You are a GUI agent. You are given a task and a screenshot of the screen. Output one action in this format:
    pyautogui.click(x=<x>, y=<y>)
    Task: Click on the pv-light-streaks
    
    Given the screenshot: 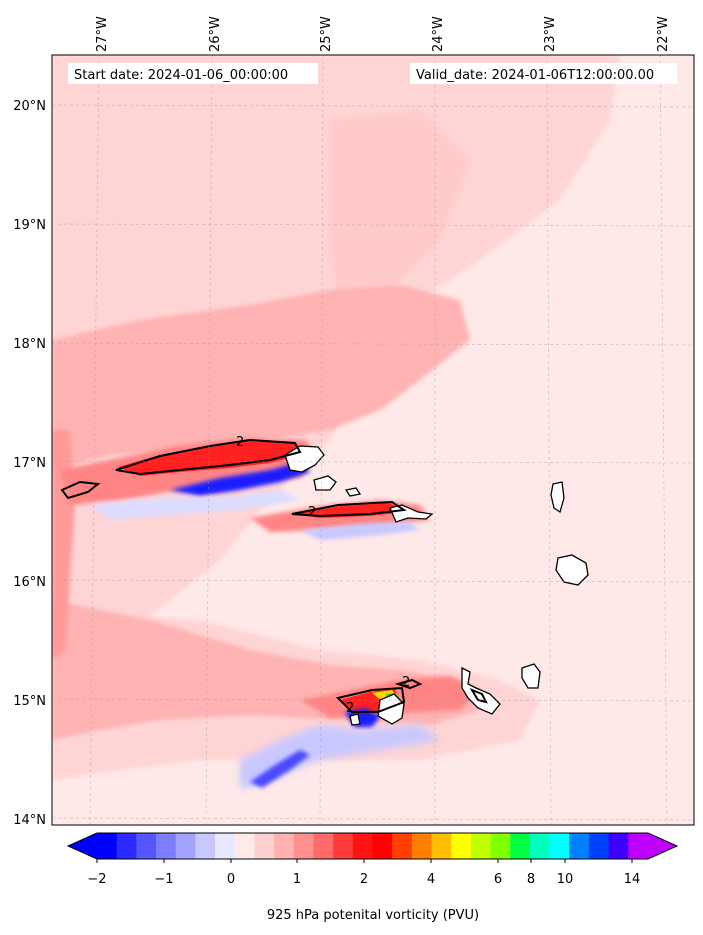 What is the action you would take?
    pyautogui.click(x=400, y=215)
    